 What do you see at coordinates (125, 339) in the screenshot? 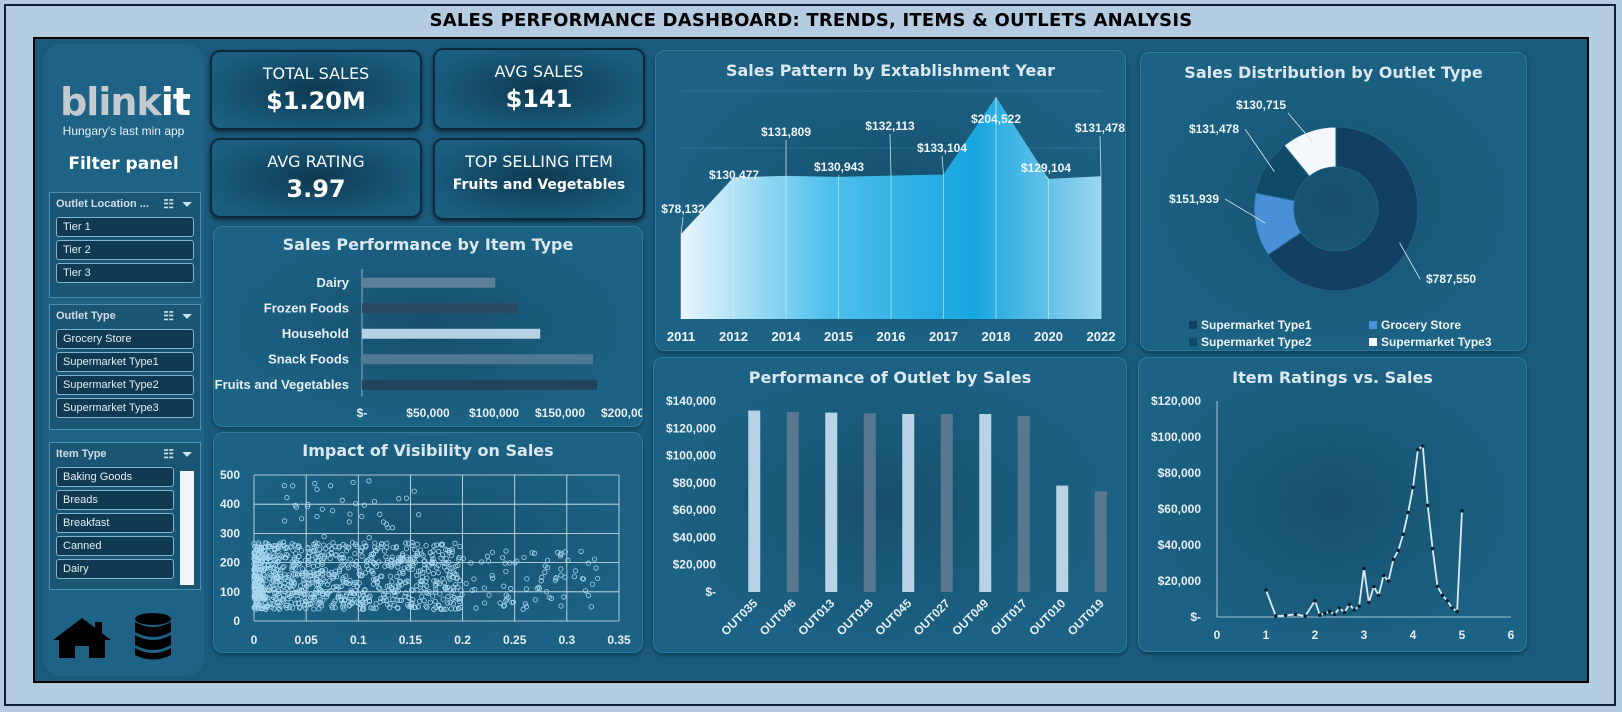
I see `slicer-item: Grocery Store` at bounding box center [125, 339].